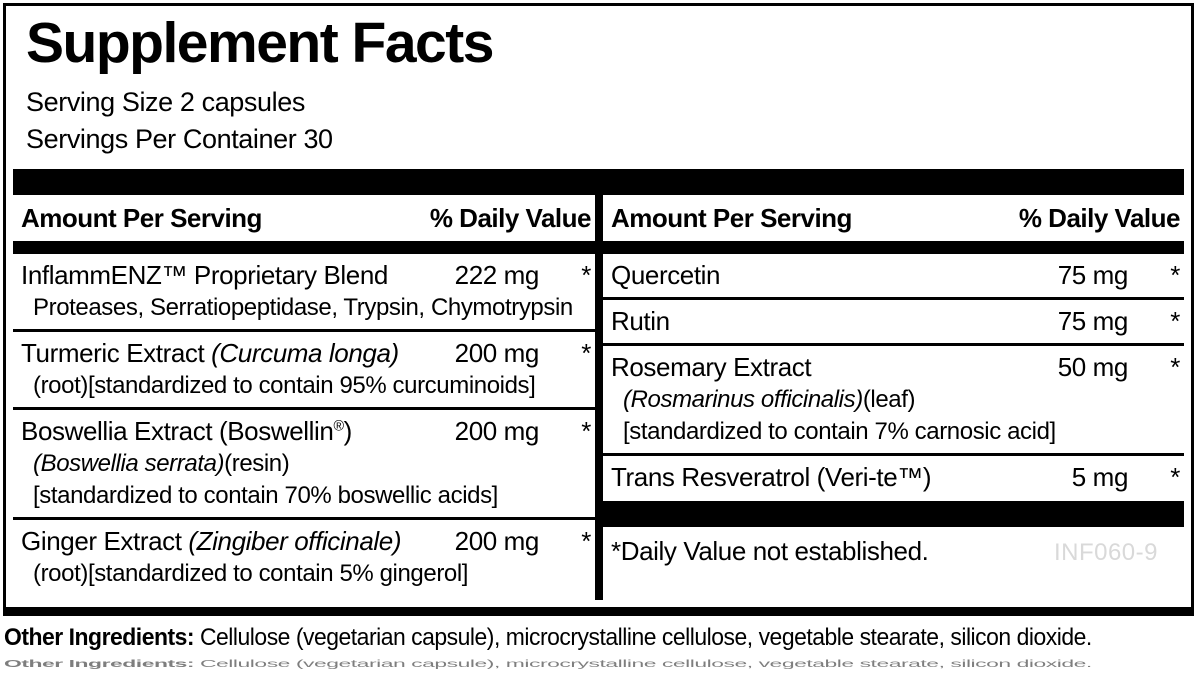 This screenshot has height=675, width=1200. I want to click on row-subtext: (Boswellia serrata)(resin), so click(161, 463).